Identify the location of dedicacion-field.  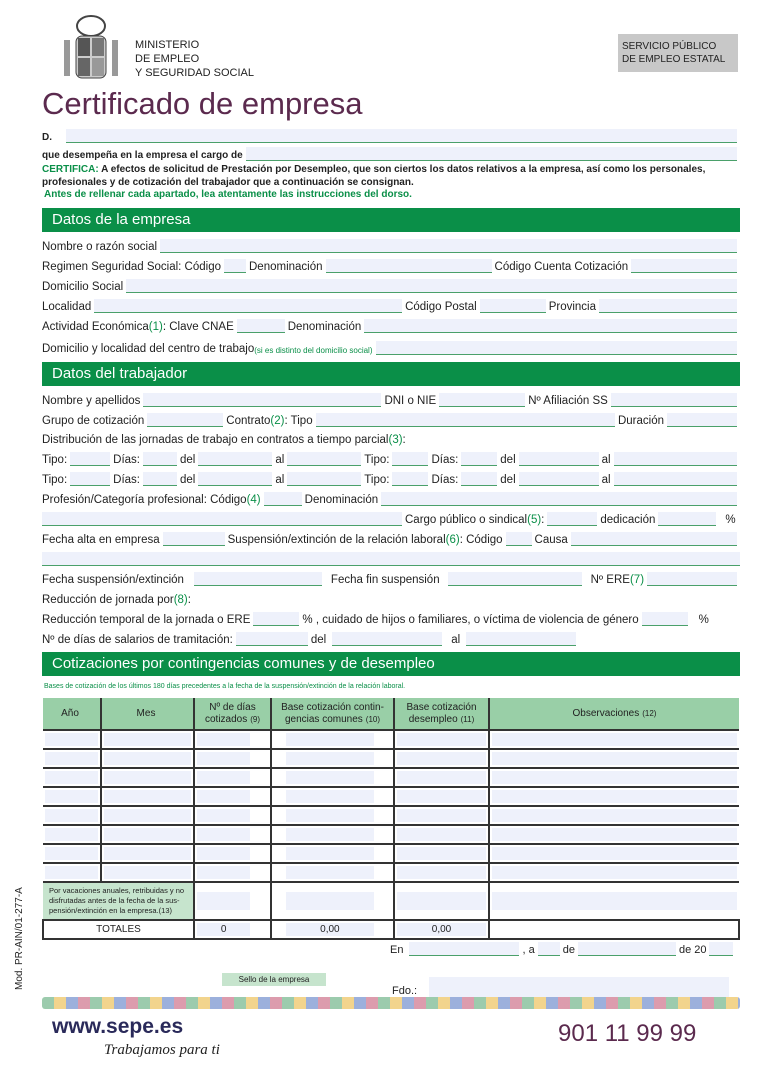
(687, 519).